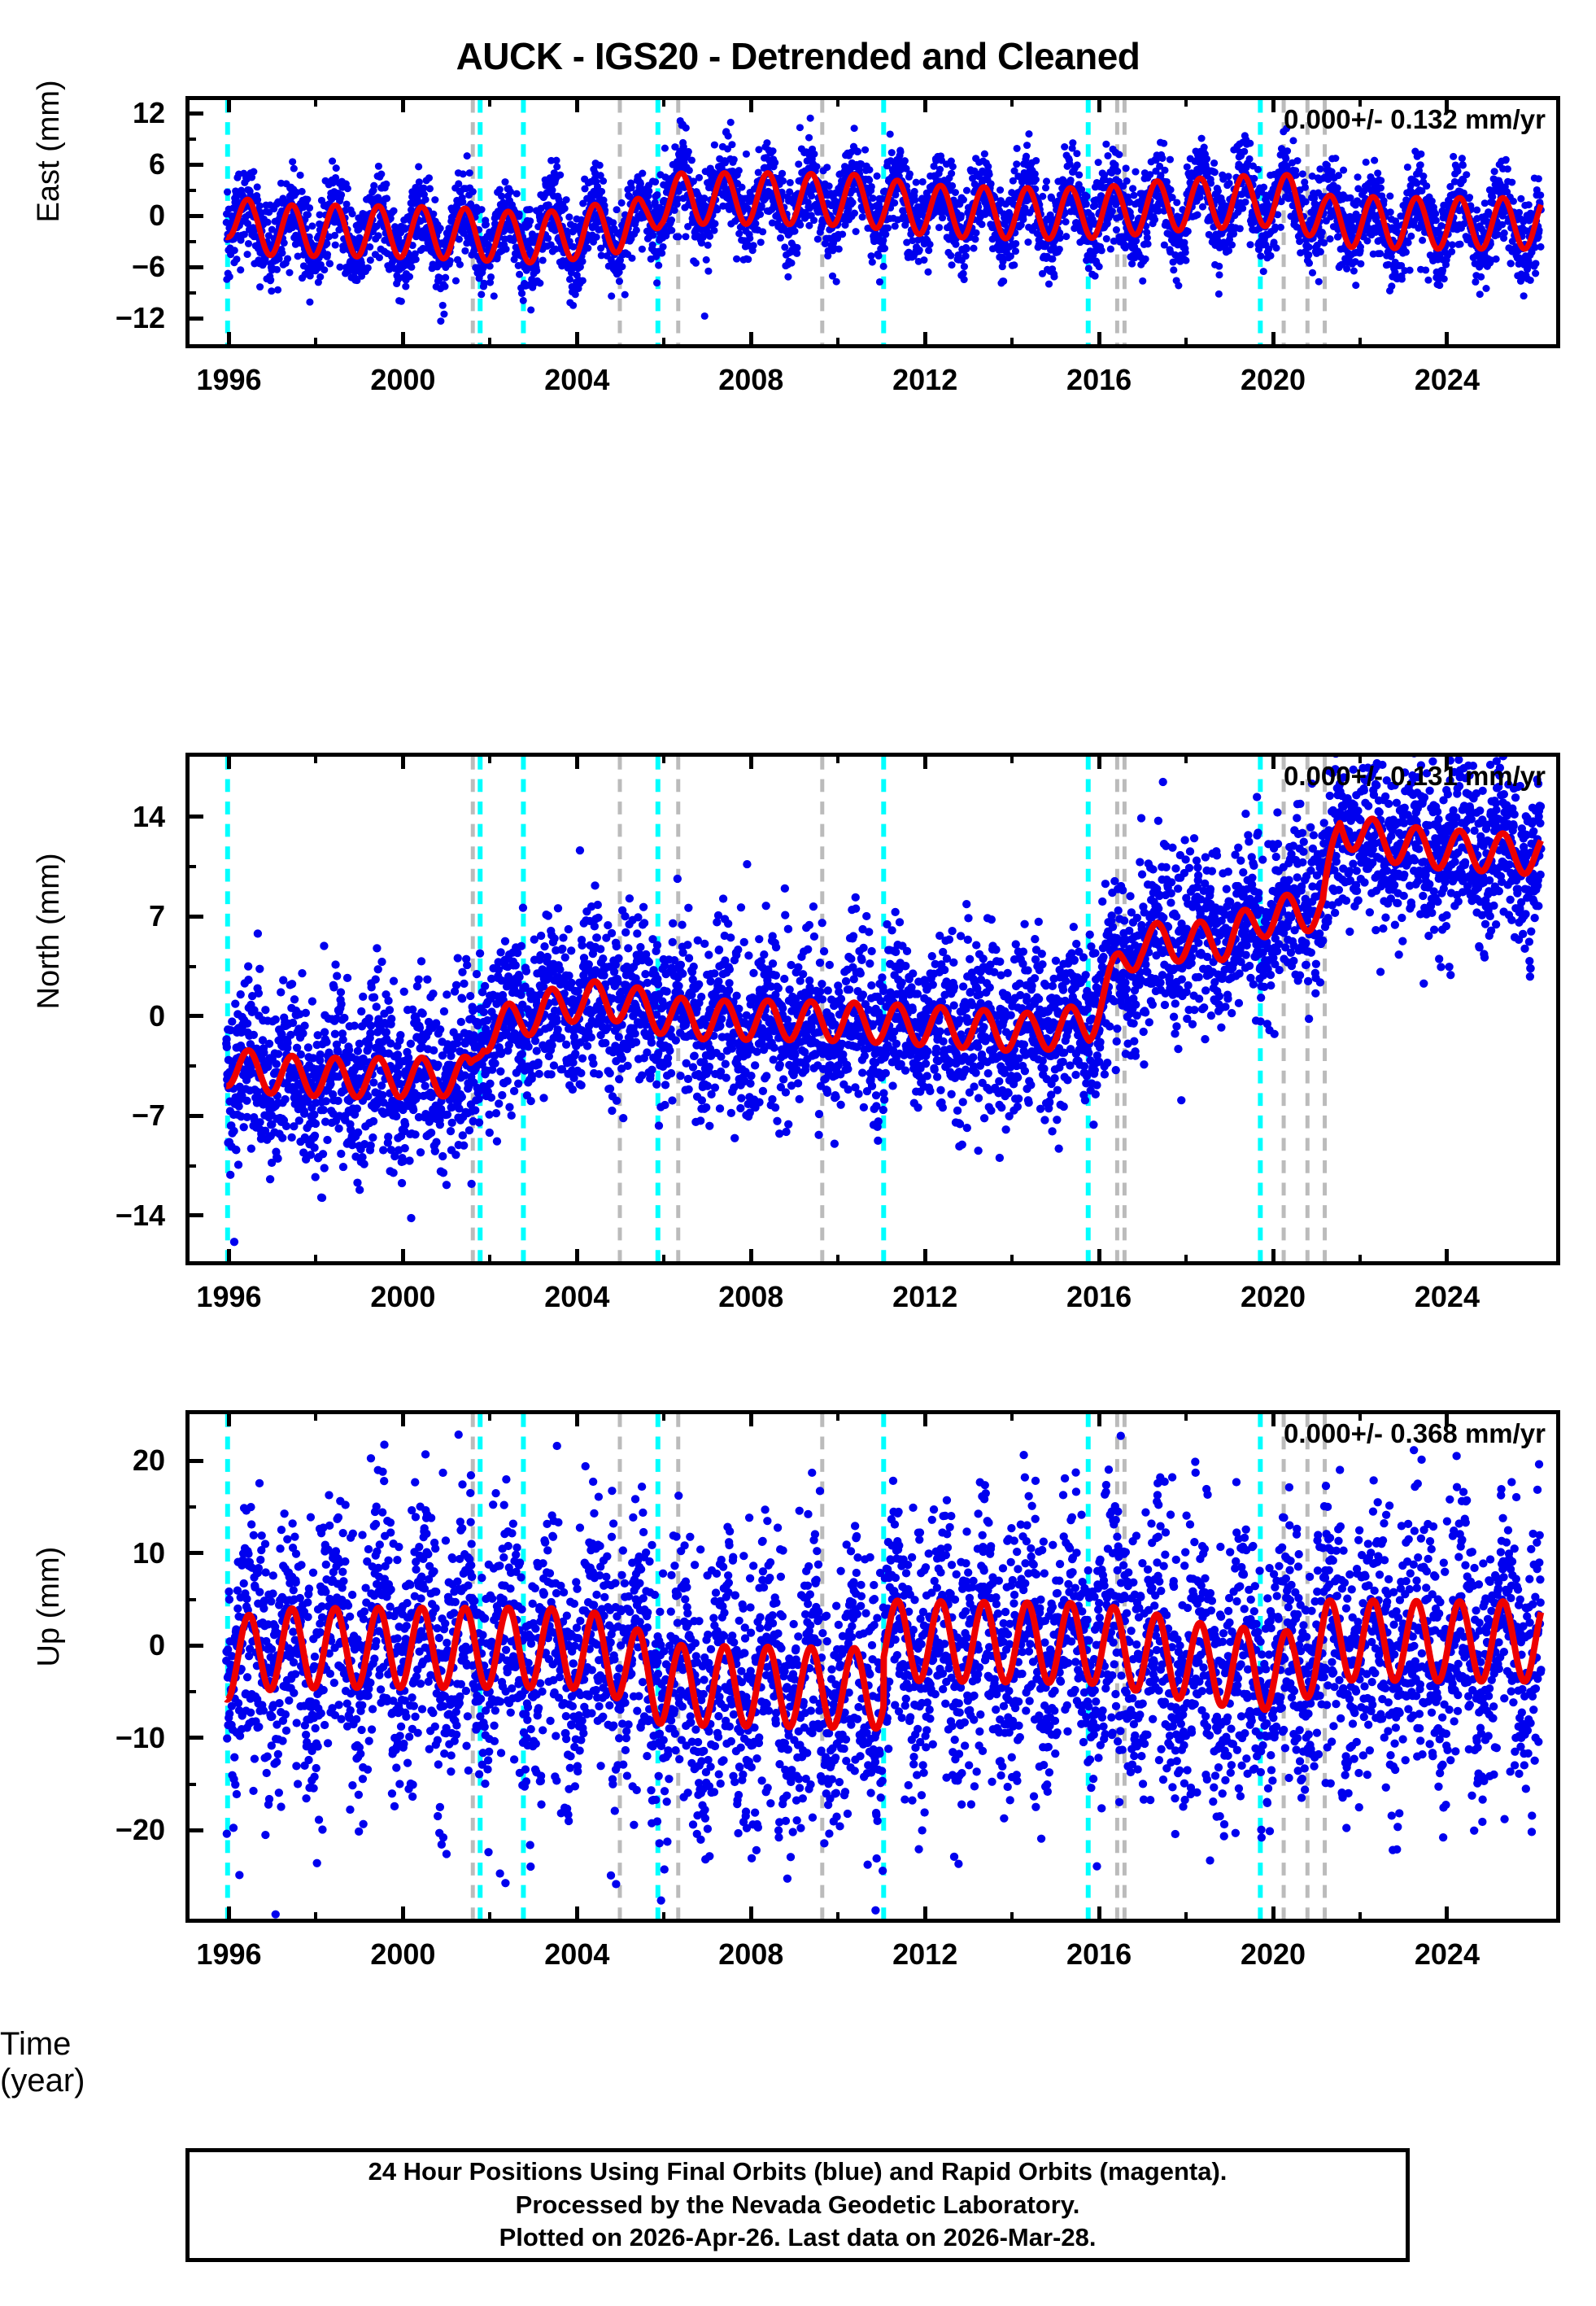 The height and width of the screenshot is (2306, 1596). I want to click on xtick-label-east: 2004, so click(577, 379).